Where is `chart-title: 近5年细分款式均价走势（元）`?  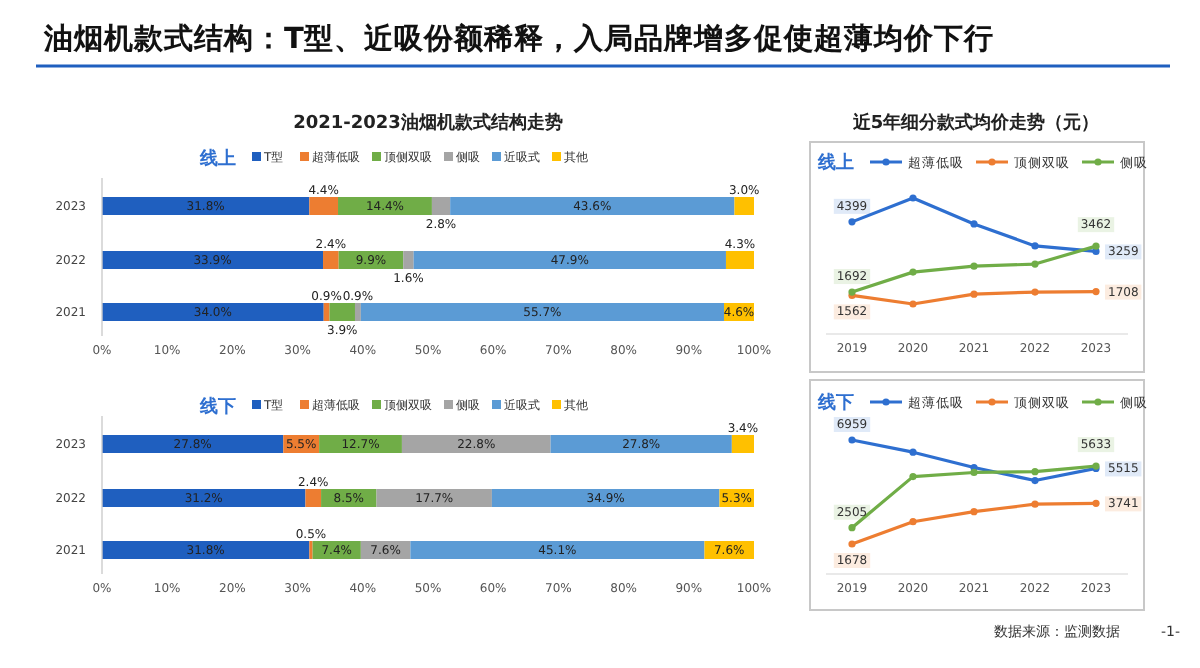
chart-title: 近5年细分款式均价走势（元） is located at coordinates (975, 123).